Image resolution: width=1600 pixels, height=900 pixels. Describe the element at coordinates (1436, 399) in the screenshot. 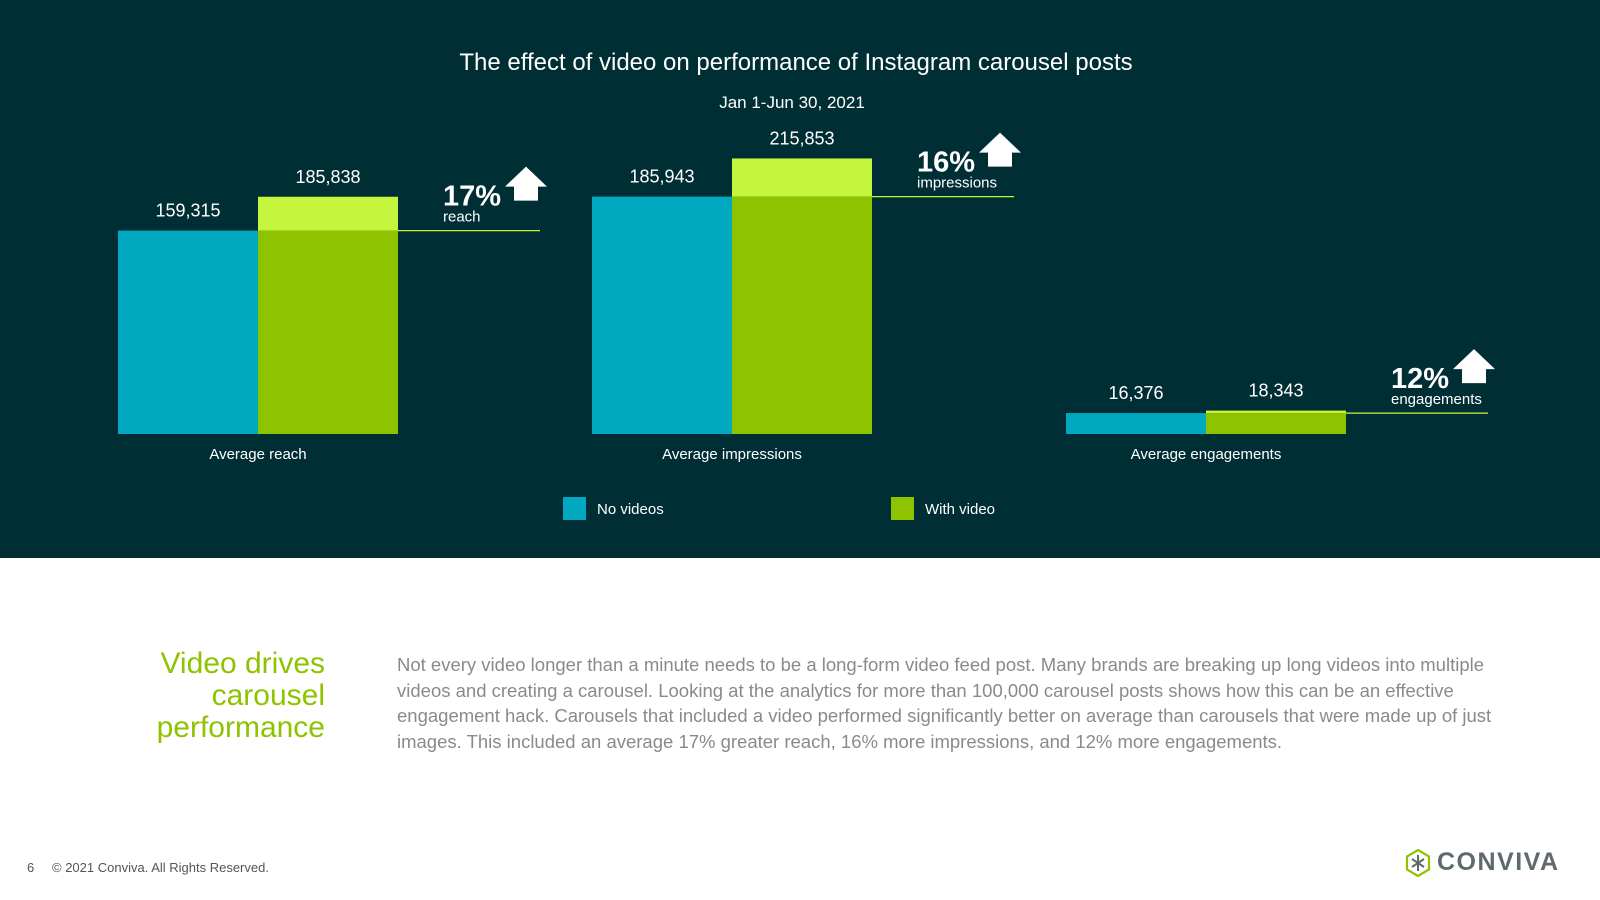

I see `increase-label: engagements` at that location.